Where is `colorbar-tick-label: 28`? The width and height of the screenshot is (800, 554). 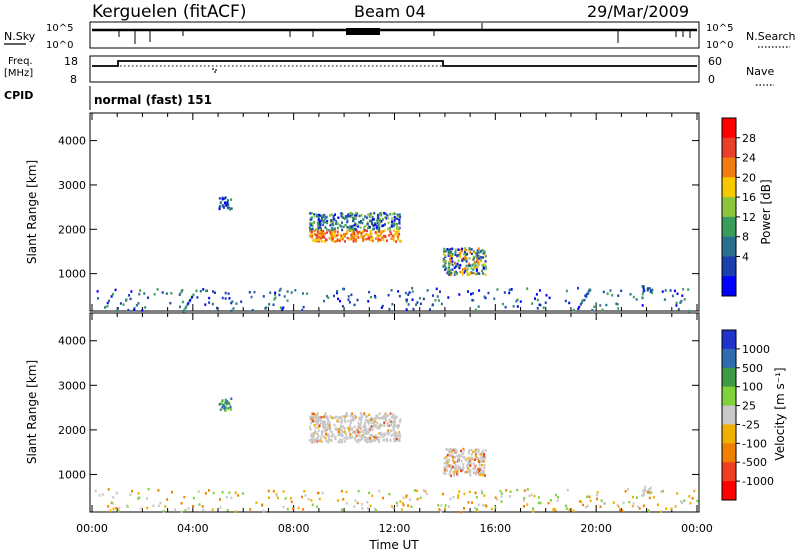 colorbar-tick-label: 28 is located at coordinates (749, 138).